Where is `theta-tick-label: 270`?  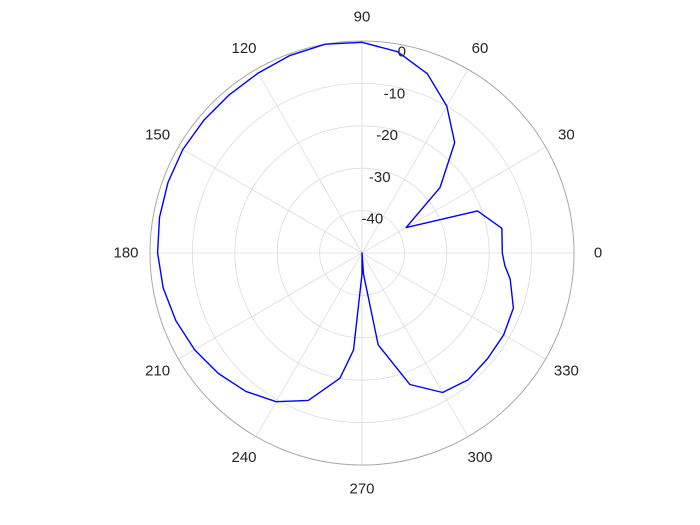
theta-tick-label: 270 is located at coordinates (361, 489).